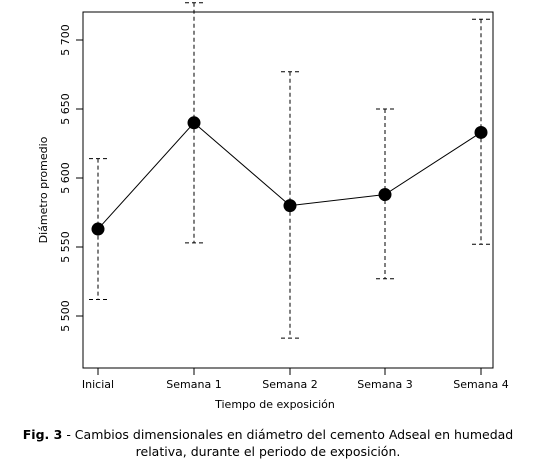  What do you see at coordinates (98, 384) in the screenshot?
I see `x-tick-label: Inicial` at bounding box center [98, 384].